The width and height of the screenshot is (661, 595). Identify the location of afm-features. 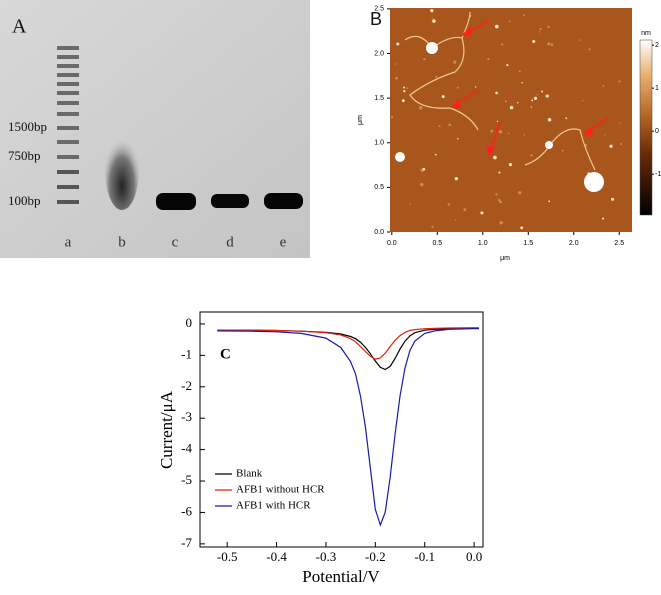
(506, 119).